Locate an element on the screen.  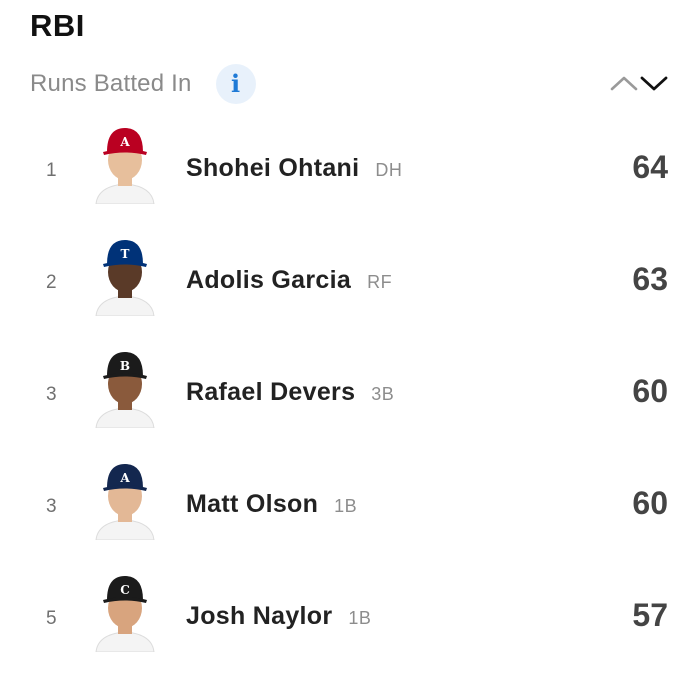
page-title: RBI is located at coordinates (57, 25).